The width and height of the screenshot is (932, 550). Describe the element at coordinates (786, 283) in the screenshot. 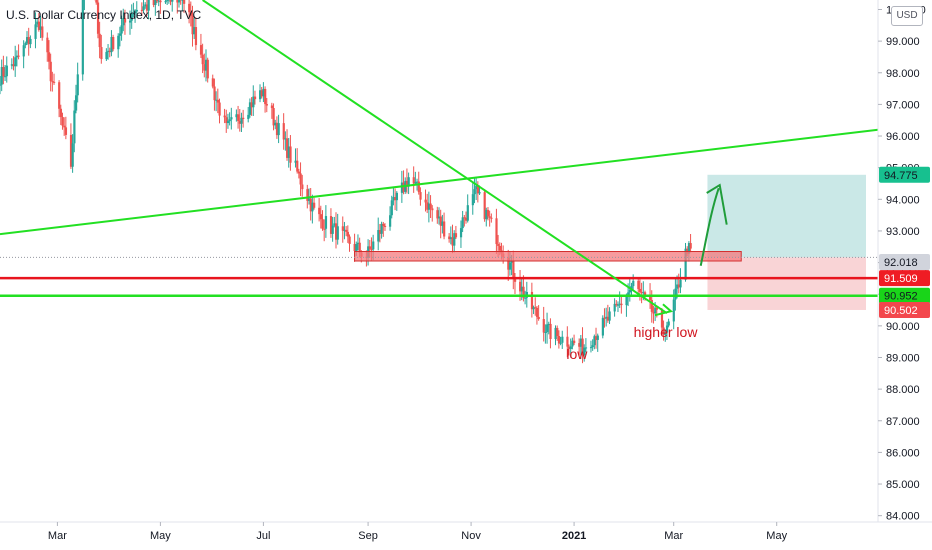

I see `stop-zone` at that location.